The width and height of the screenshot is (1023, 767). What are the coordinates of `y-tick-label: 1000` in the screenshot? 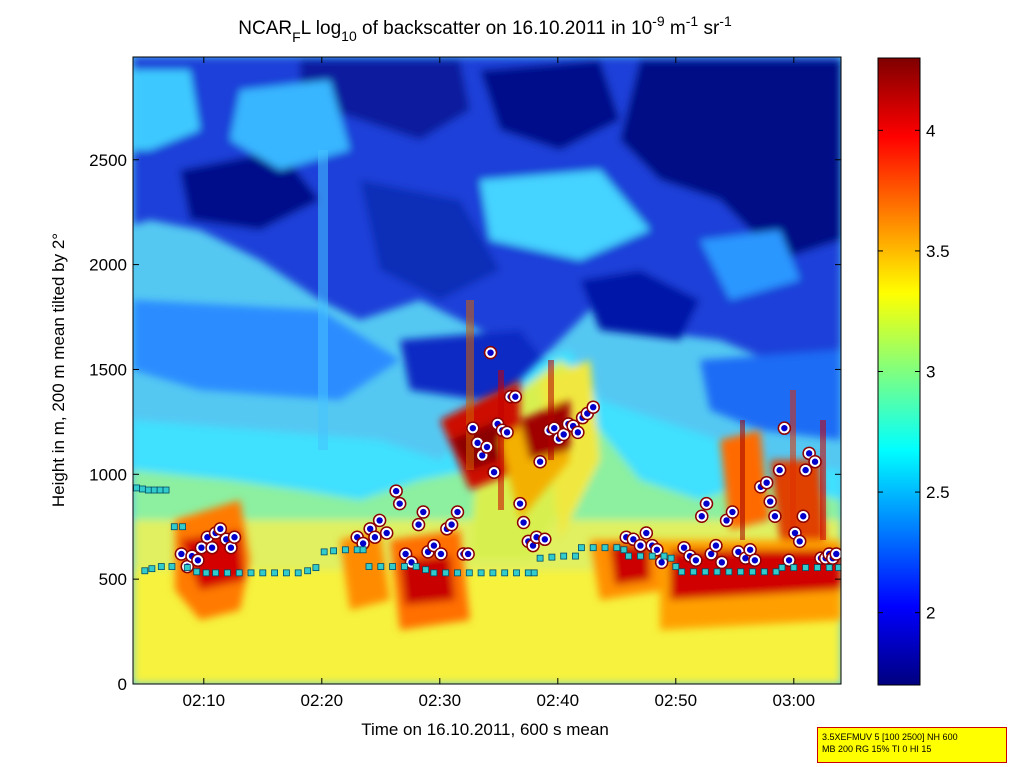 It's located at (108, 474).